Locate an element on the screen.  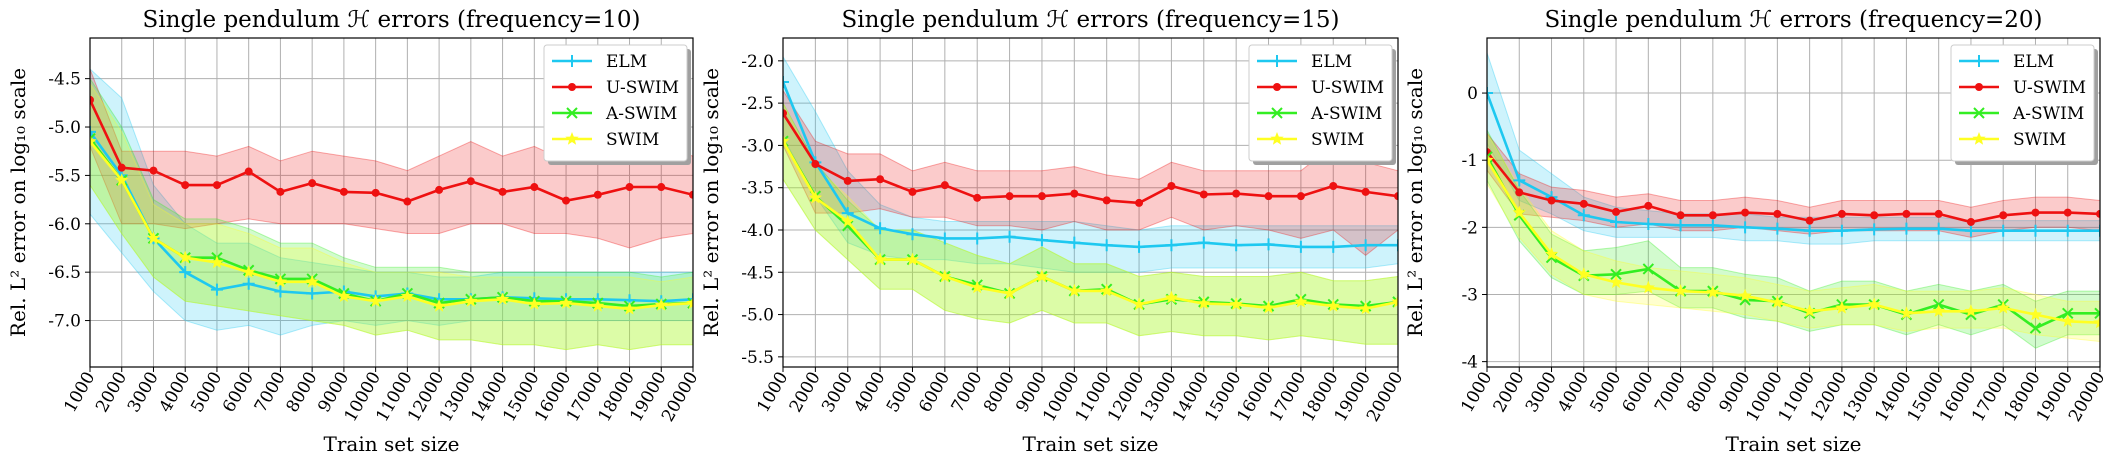
series-elm is located at coordinates (1793, 162).